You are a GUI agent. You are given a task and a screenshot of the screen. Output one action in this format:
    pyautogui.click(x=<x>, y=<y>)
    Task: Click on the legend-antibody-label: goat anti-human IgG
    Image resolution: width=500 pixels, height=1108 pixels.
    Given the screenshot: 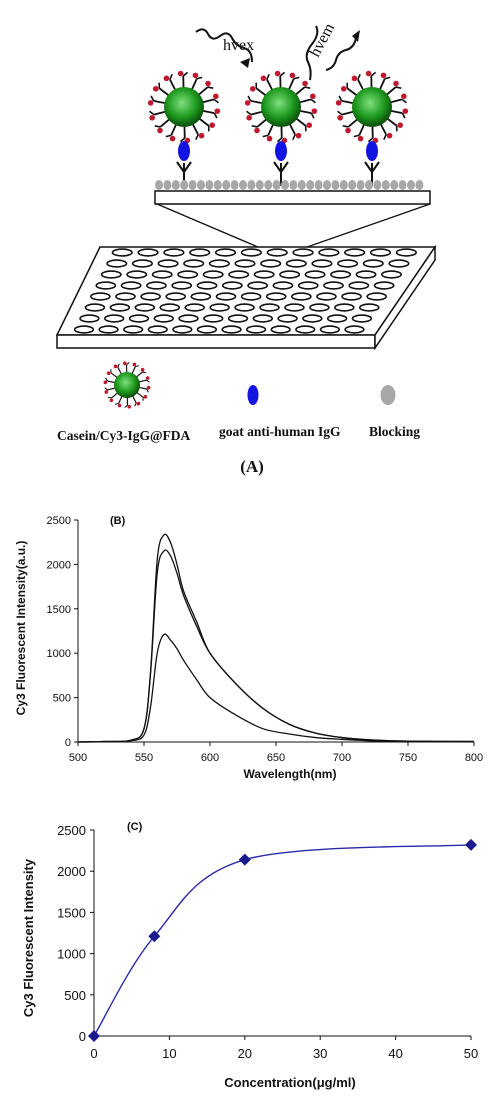 What is the action you would take?
    pyautogui.click(x=280, y=431)
    